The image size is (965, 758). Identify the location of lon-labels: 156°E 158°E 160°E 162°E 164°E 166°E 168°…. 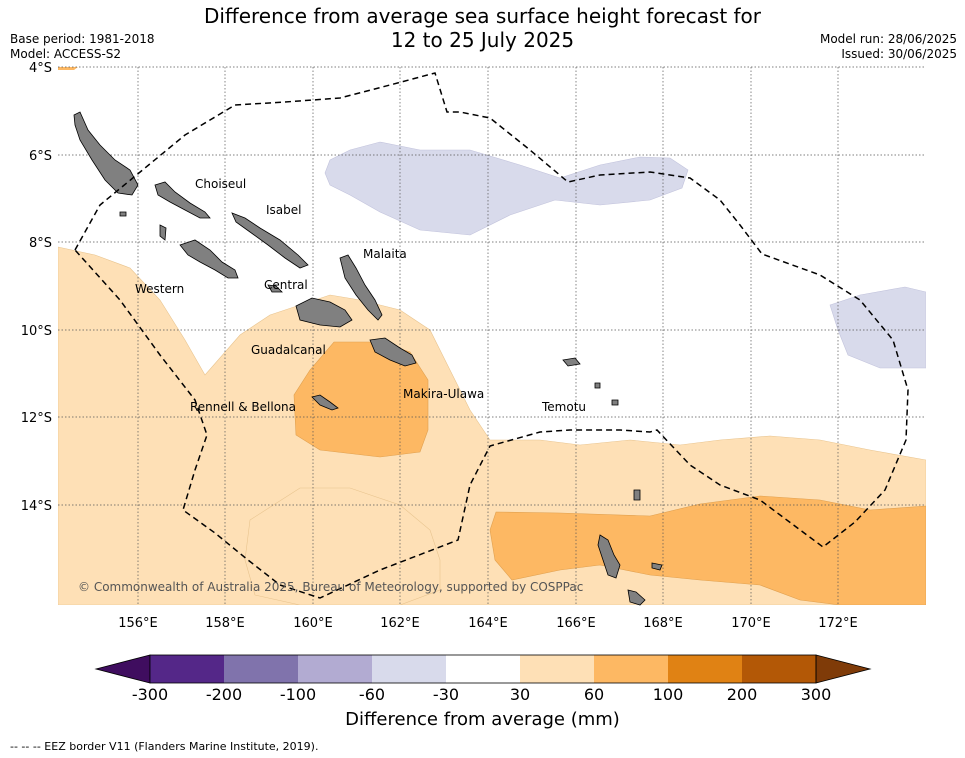
(488, 623).